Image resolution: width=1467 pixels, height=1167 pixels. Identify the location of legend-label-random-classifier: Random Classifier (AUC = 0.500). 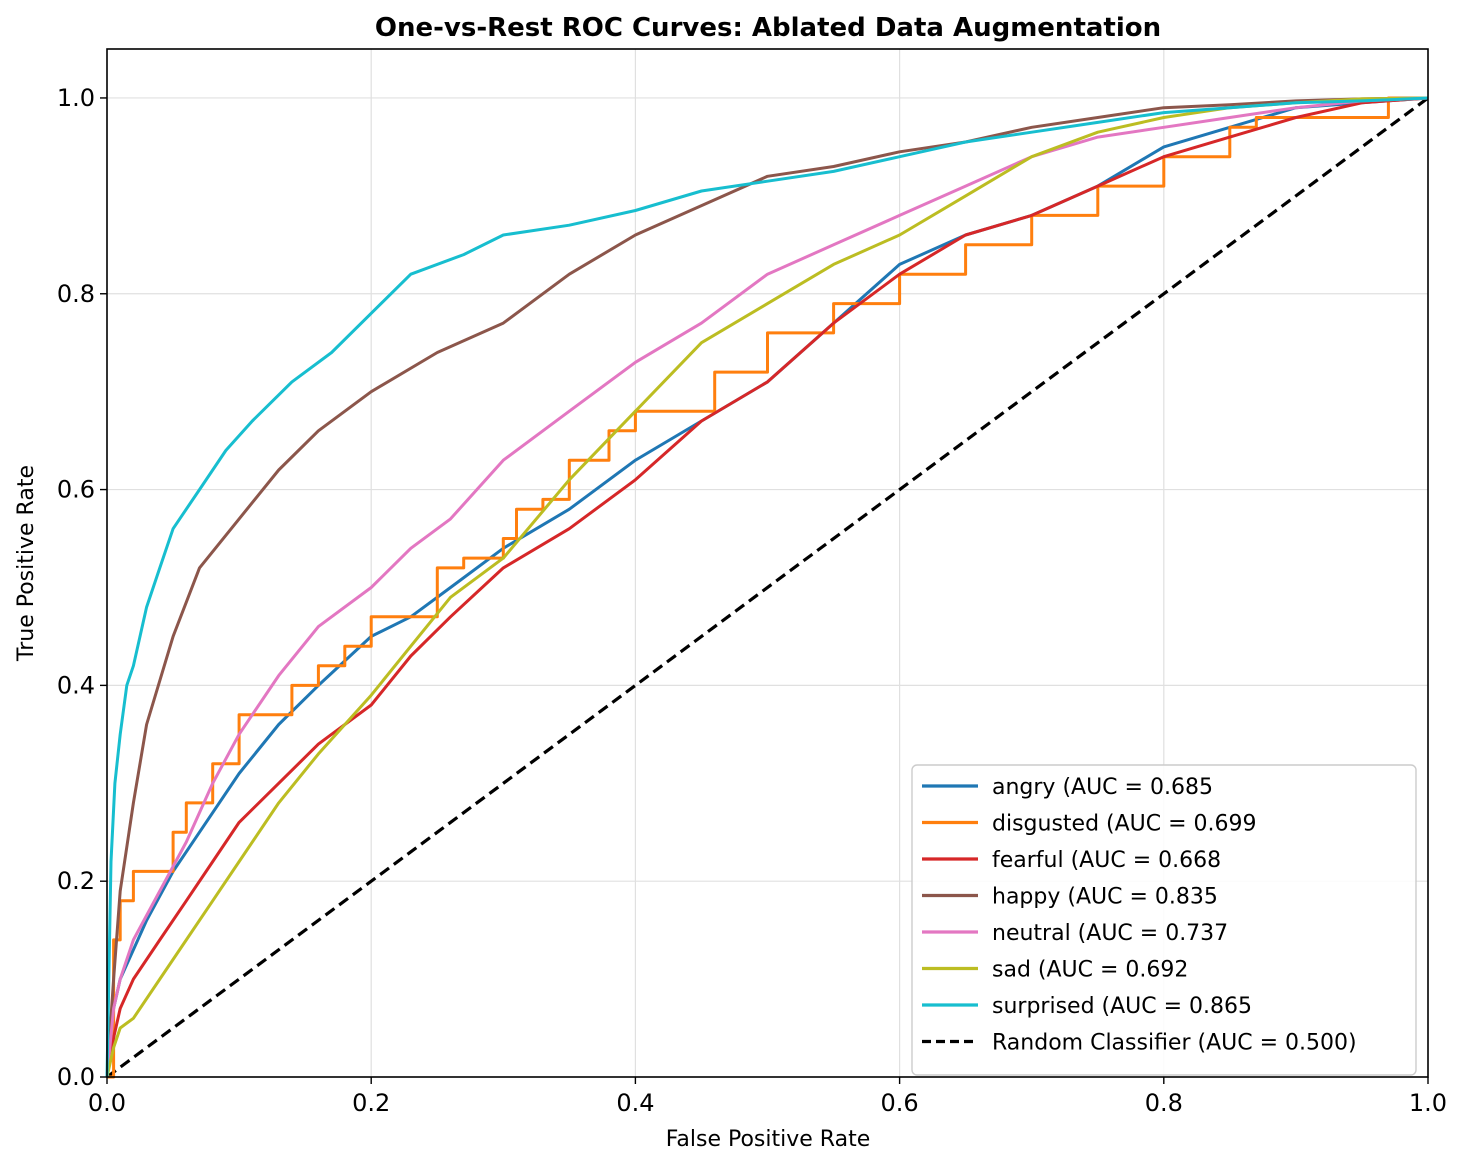
(1174, 1043).